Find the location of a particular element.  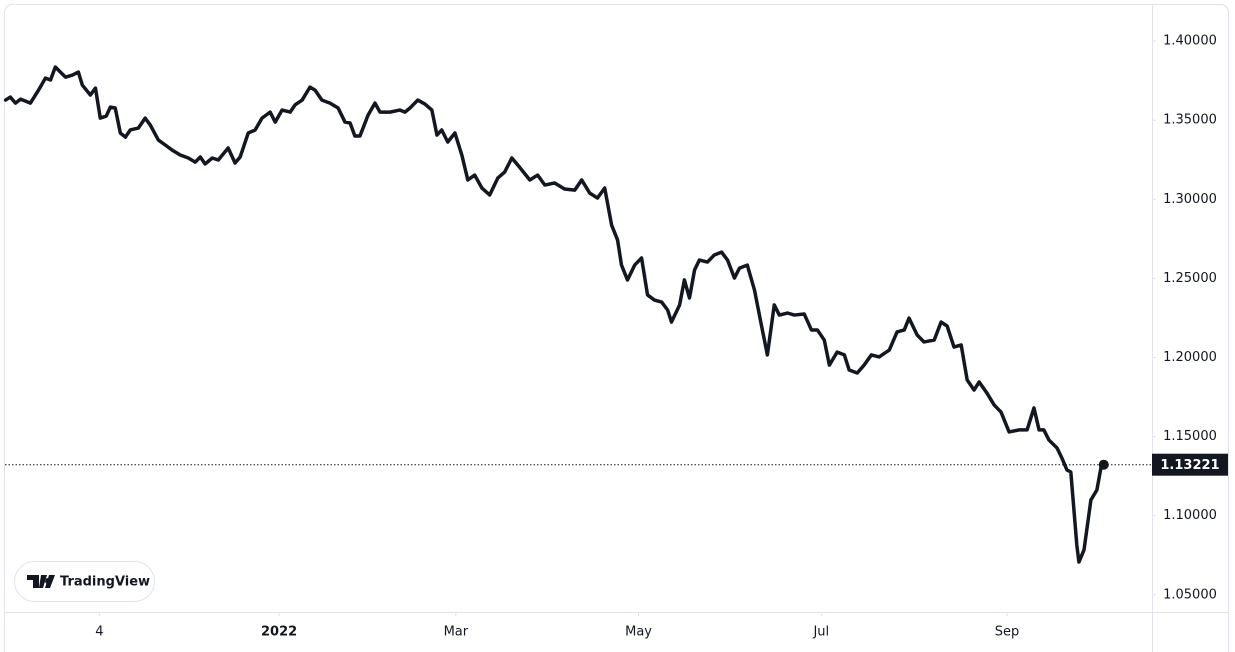

y-tick-label: 1.40000 is located at coordinates (1190, 41).